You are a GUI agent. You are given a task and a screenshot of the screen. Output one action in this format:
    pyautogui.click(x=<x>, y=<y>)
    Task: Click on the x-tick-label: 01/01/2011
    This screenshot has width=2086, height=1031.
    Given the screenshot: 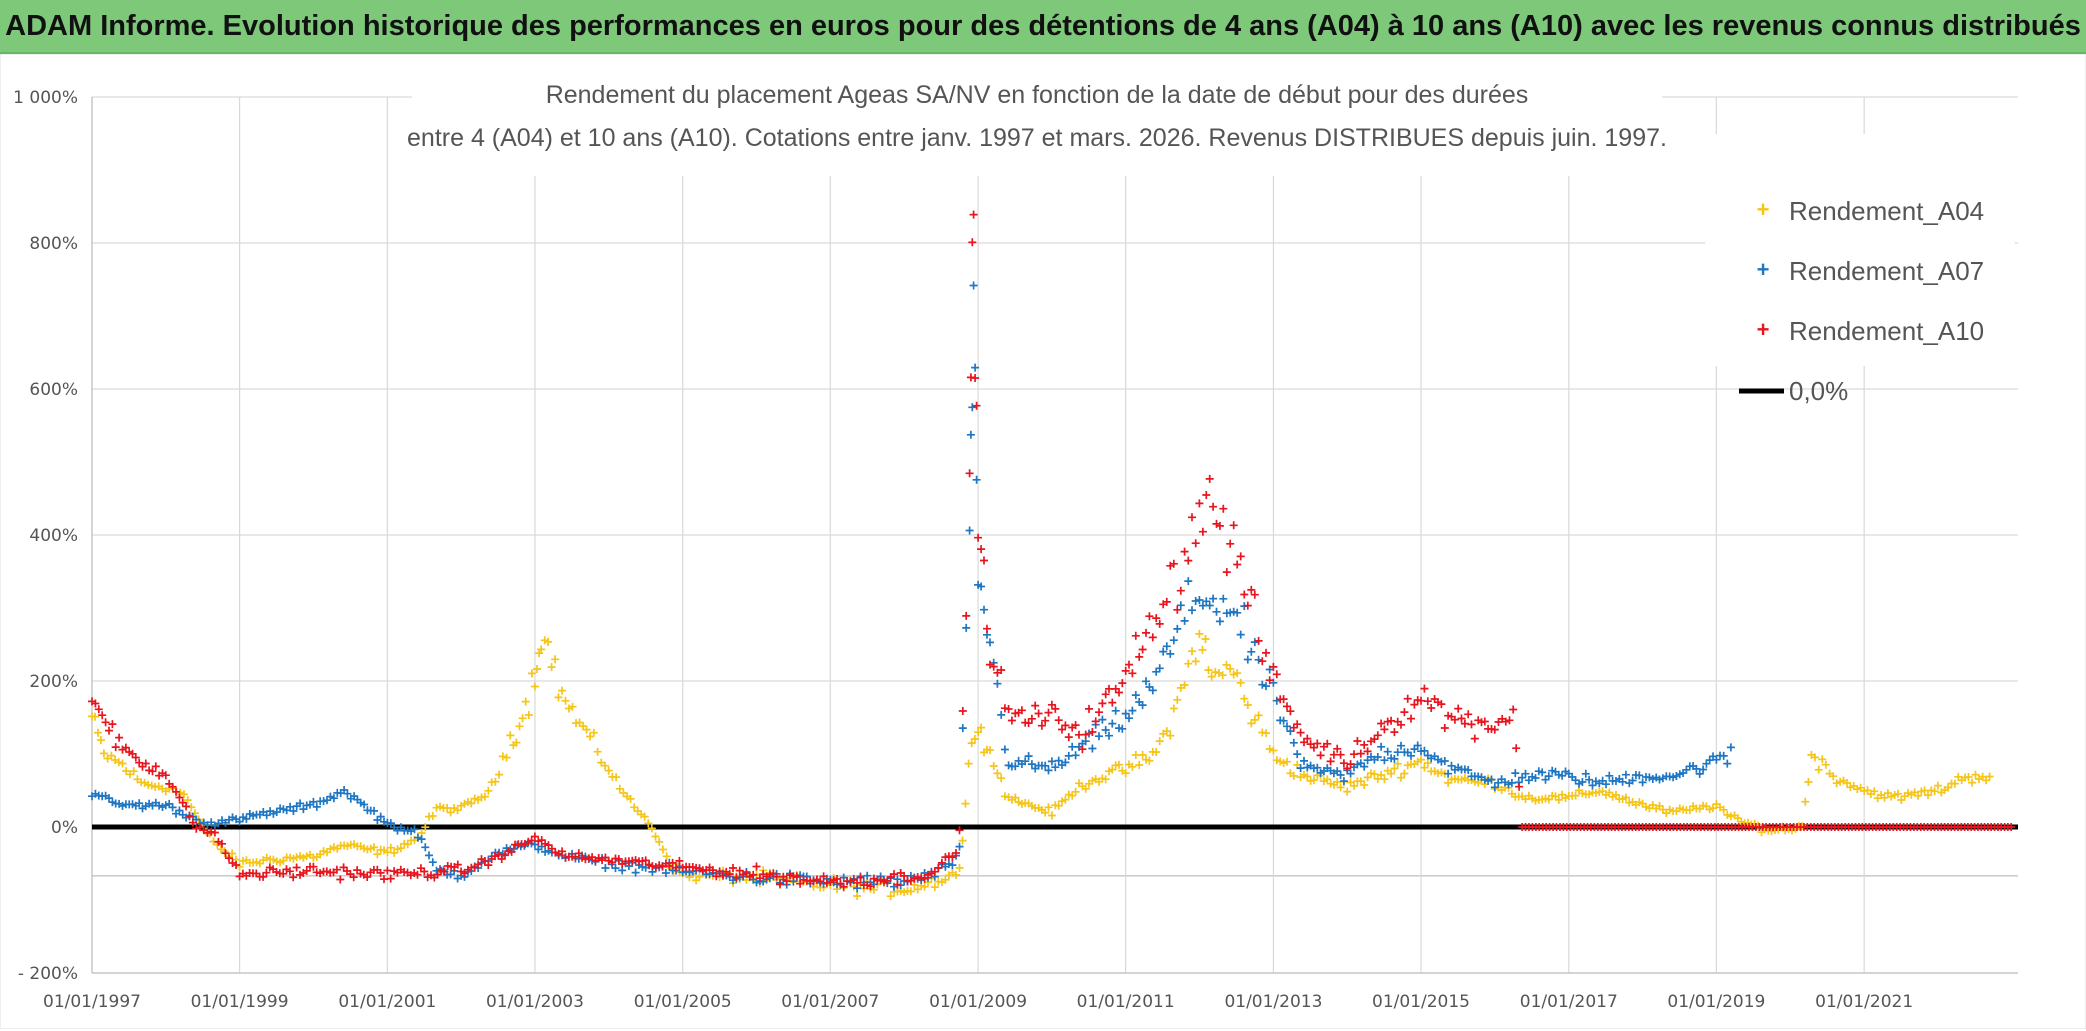 What is the action you would take?
    pyautogui.click(x=1126, y=1002)
    